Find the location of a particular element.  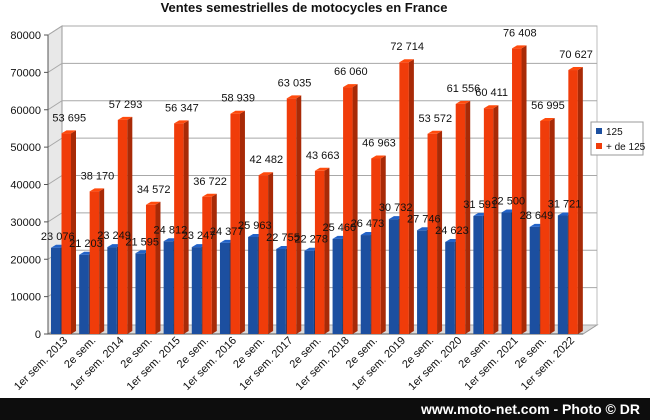

data-label-over-125: 56 347 is located at coordinates (182, 108).